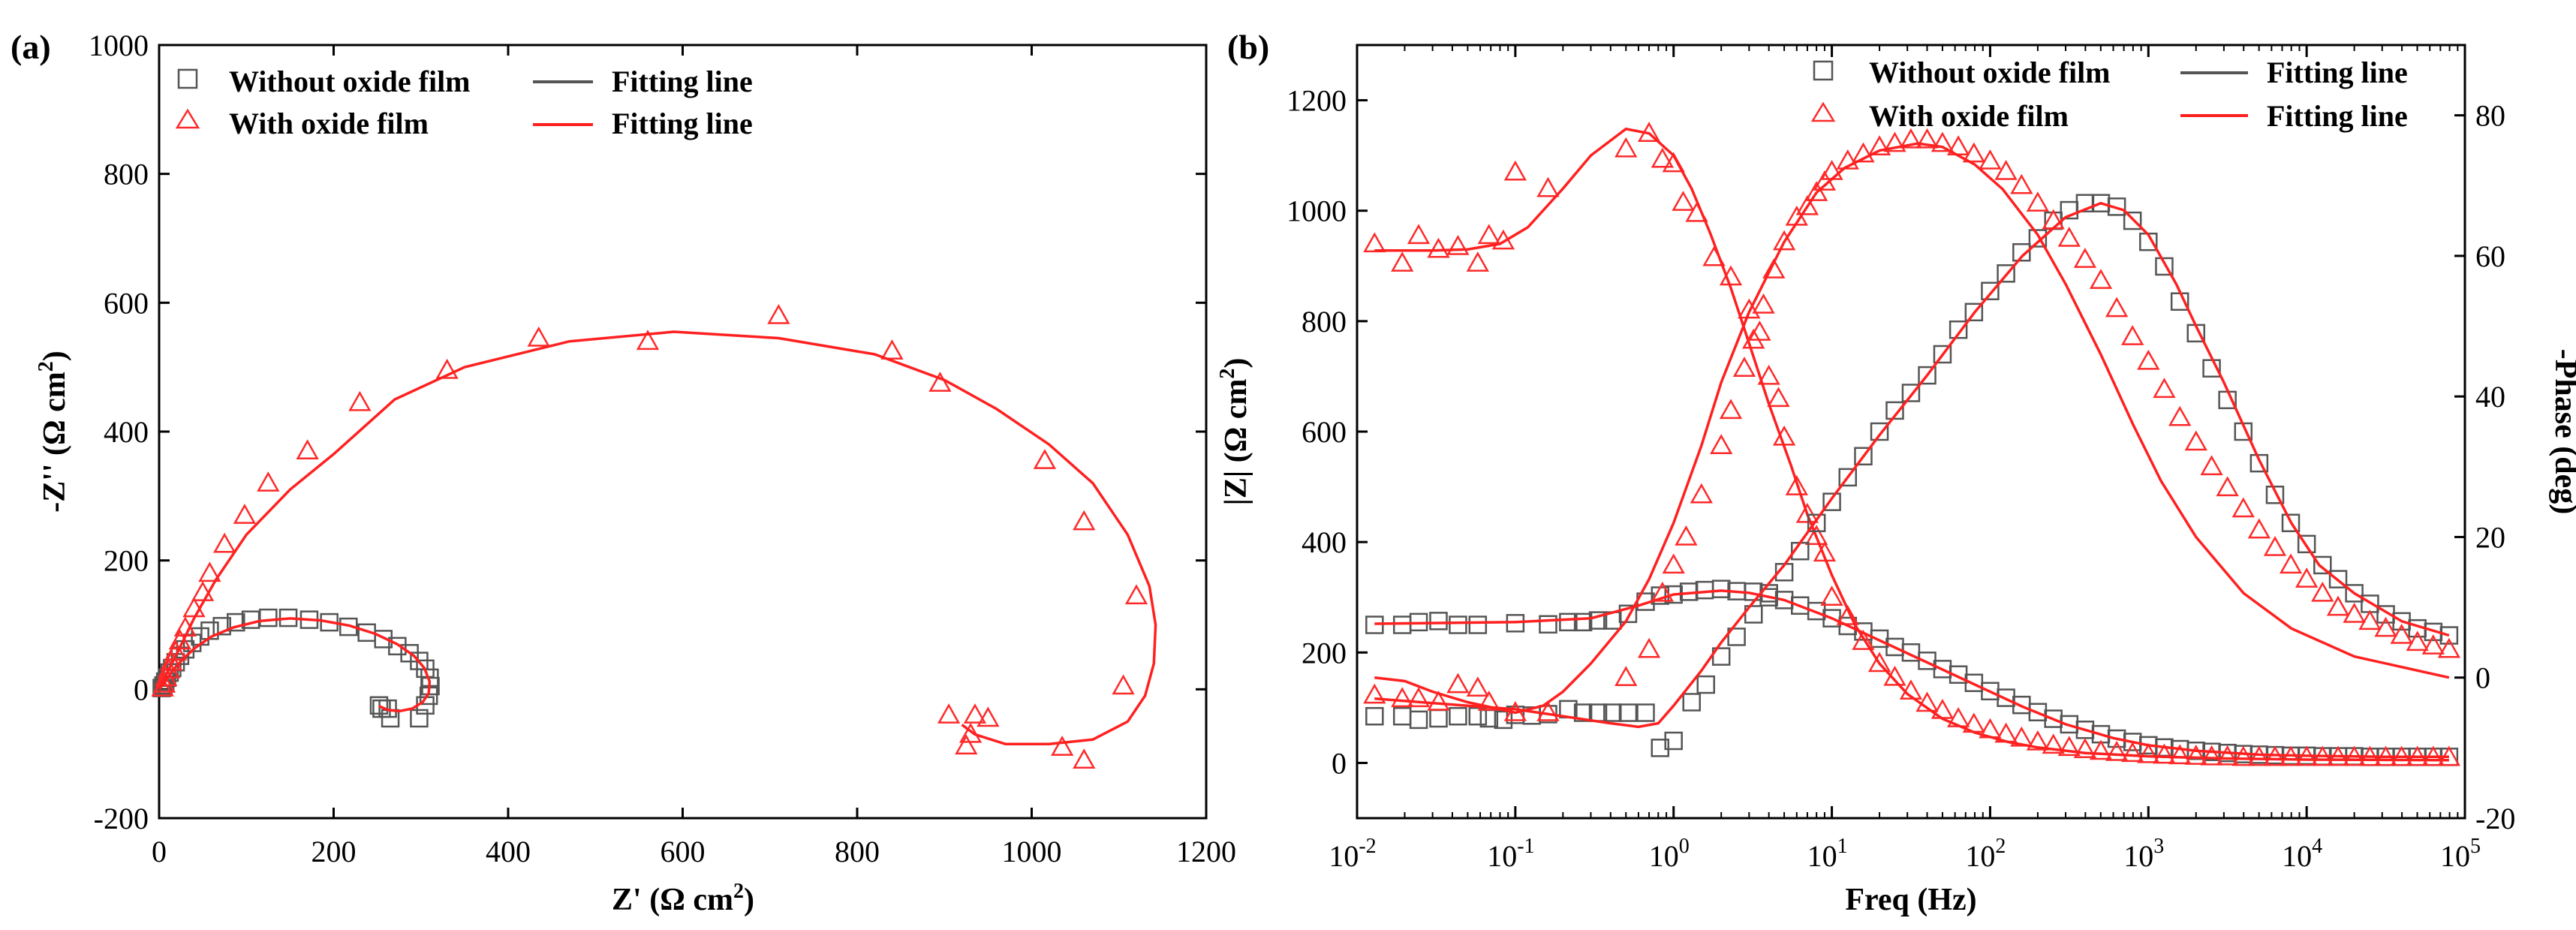  Describe the element at coordinates (126, 174) in the screenshot. I see `y-tick-label: 800` at that location.